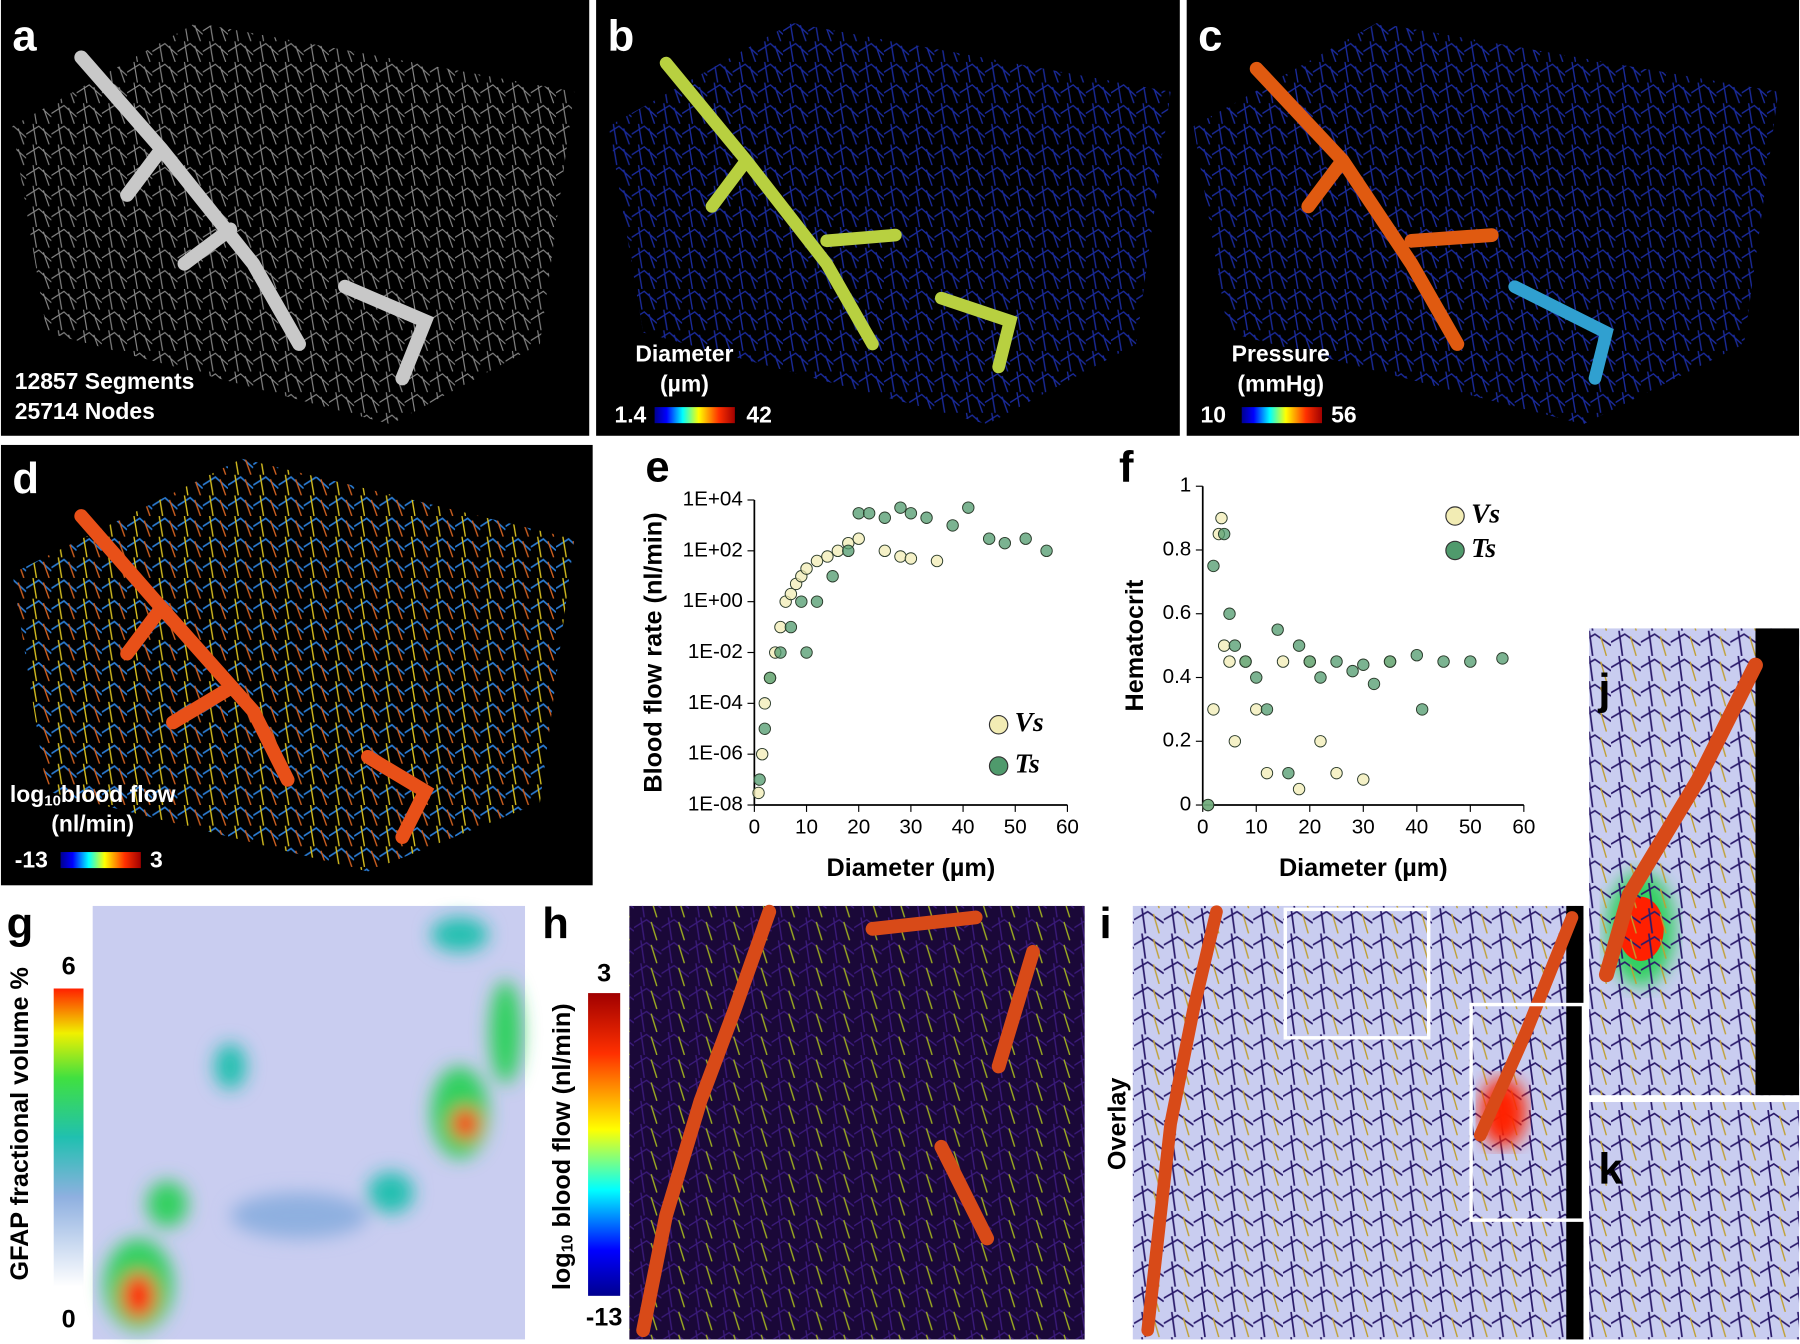 This screenshot has height=1344, width=1800. What do you see at coordinates (630, 414) in the screenshot?
I see `colorbar-min: 1.4` at bounding box center [630, 414].